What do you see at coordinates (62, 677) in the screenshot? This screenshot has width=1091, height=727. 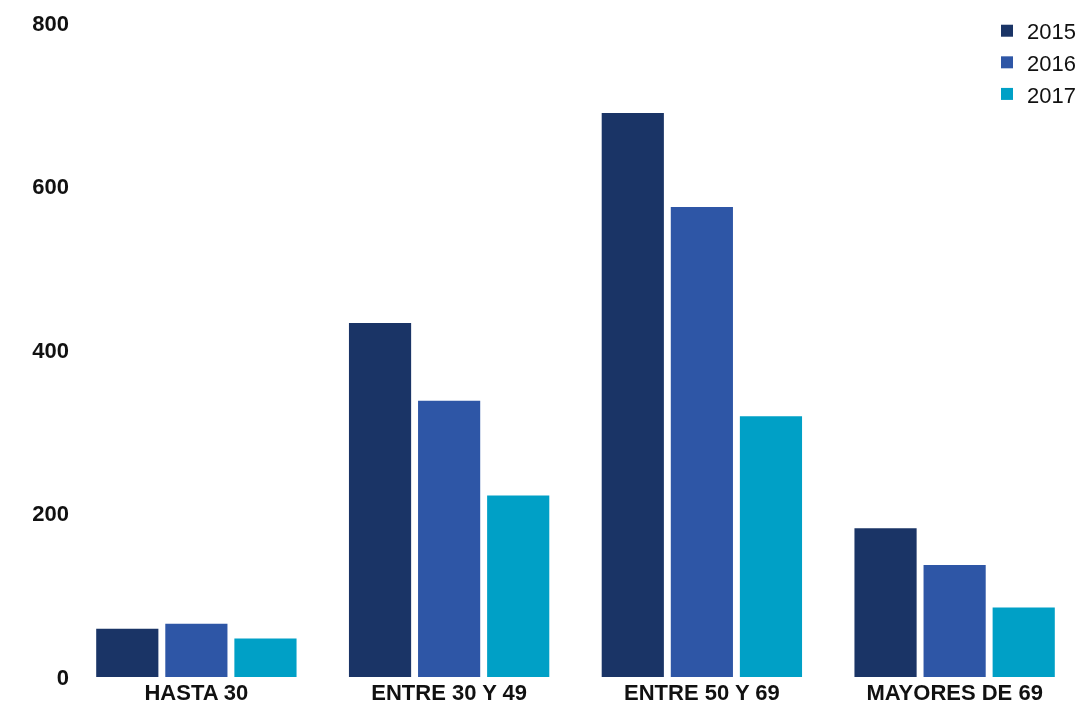 I see `y-tick-label: 0` at bounding box center [62, 677].